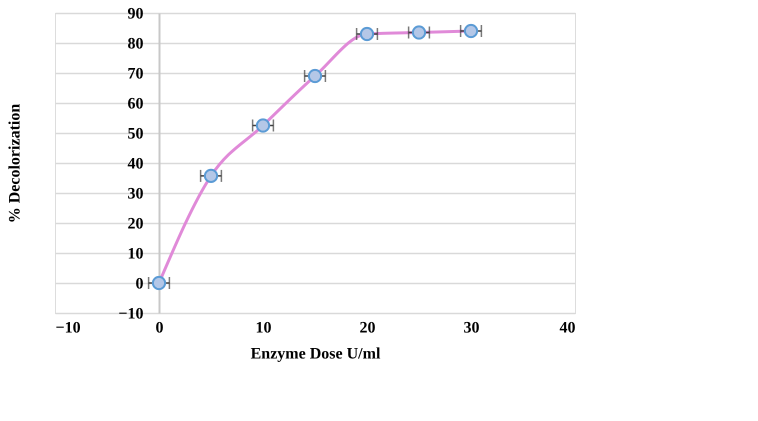 The width and height of the screenshot is (758, 421). What do you see at coordinates (315, 354) in the screenshot?
I see `x-axis-title: Enzyme Dose U/ml` at bounding box center [315, 354].